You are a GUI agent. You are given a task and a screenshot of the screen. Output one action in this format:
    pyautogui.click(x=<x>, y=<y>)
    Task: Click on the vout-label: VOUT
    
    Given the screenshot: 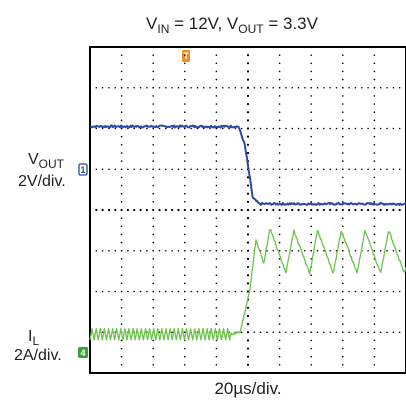 What is the action you would take?
    pyautogui.click(x=46, y=161)
    